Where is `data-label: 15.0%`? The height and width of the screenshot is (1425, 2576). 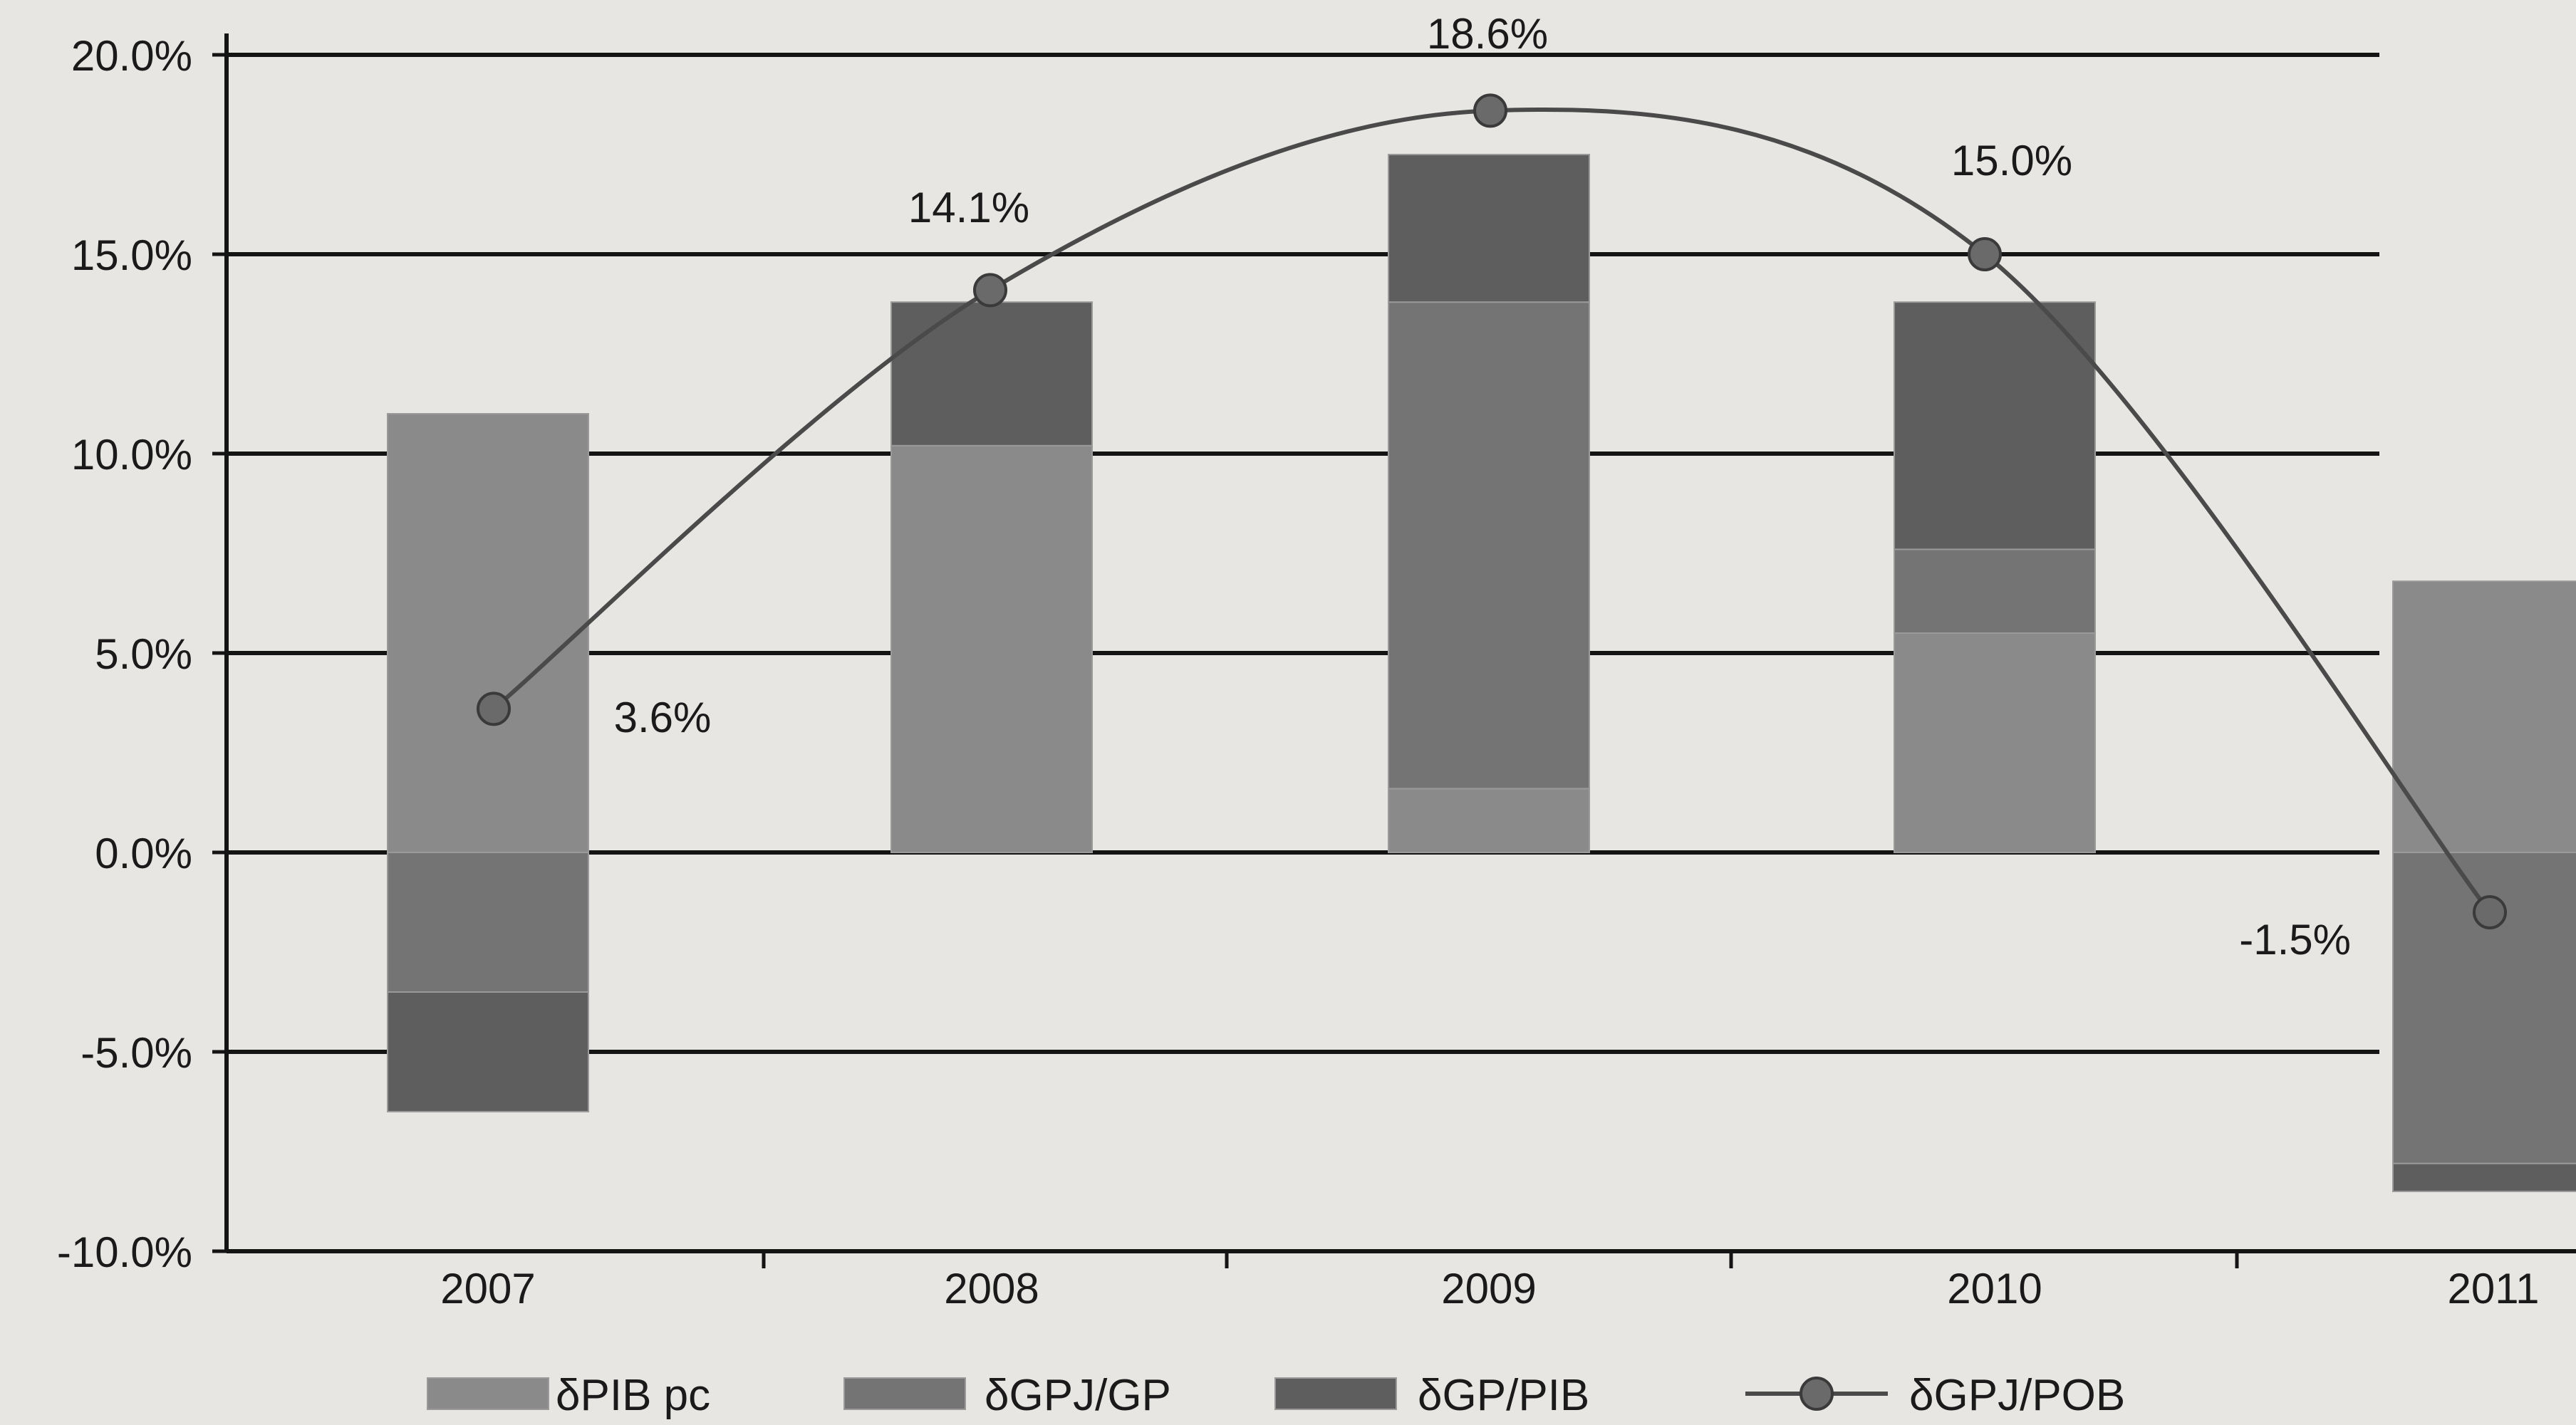
data-label: 15.0% is located at coordinates (2011, 160).